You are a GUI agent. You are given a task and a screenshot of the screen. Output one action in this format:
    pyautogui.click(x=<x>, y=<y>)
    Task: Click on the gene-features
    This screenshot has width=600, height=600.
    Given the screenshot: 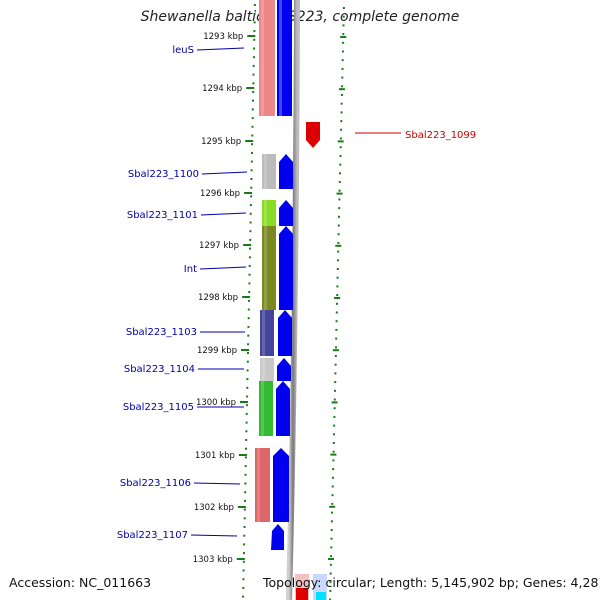 What is the action you would take?
    pyautogui.click(x=287, y=275)
    